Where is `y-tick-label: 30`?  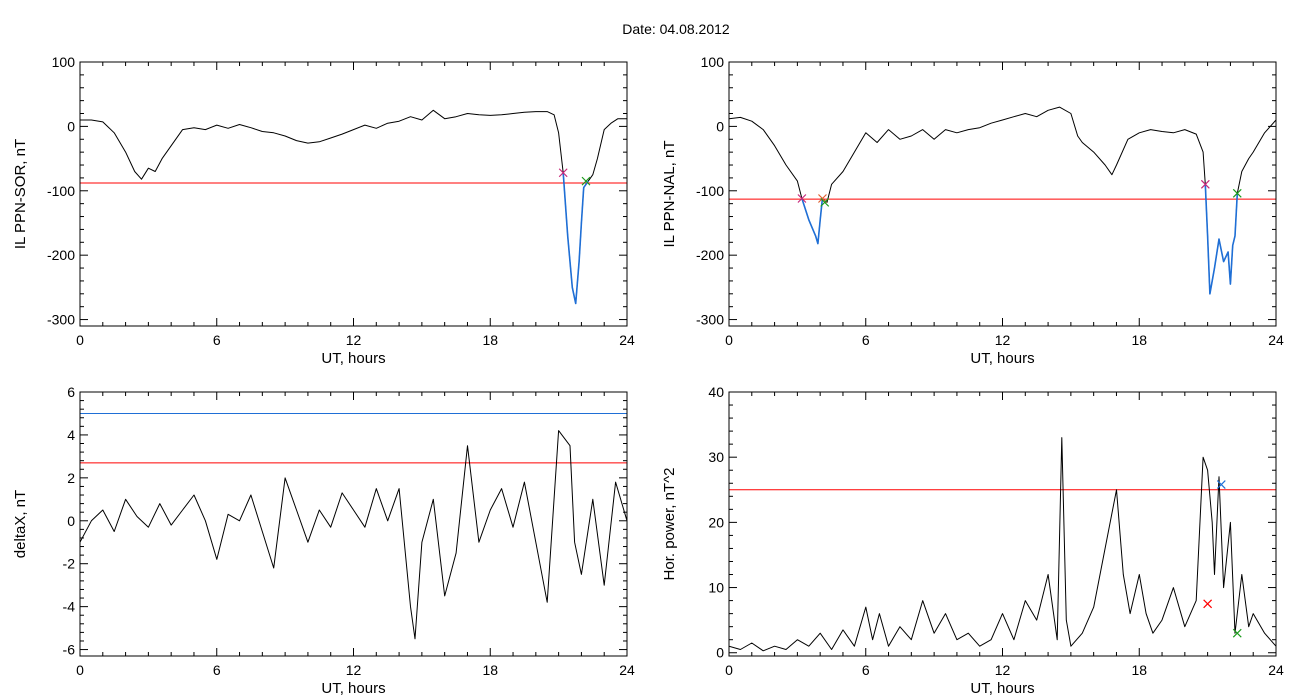
y-tick-label: 30 is located at coordinates (716, 457).